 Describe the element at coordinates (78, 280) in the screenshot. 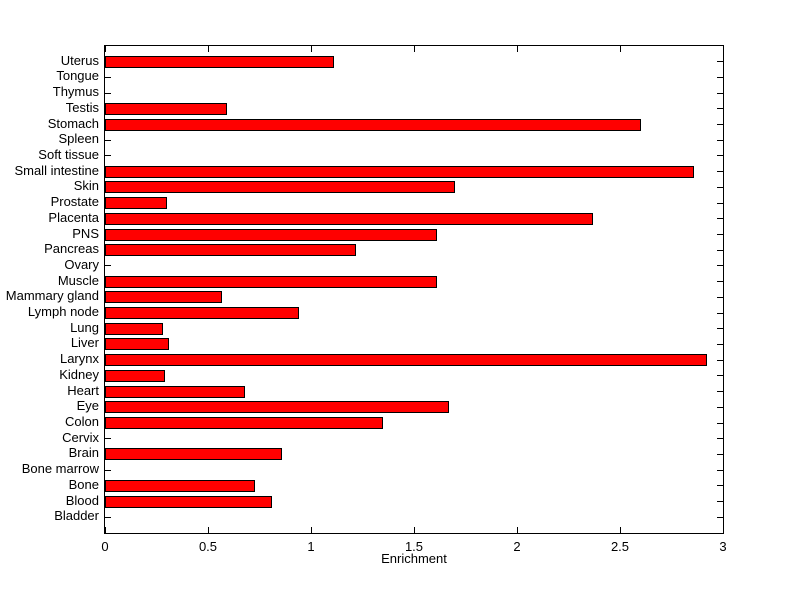

I see `y-tick-label: Muscle` at that location.